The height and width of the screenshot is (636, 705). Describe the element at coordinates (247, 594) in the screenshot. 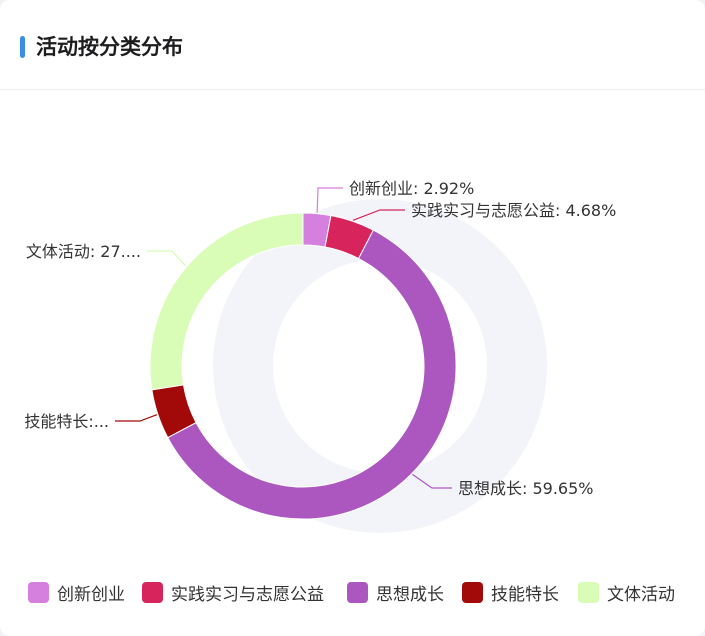

I see `legend-label: 实践实习与志愿公益` at that location.